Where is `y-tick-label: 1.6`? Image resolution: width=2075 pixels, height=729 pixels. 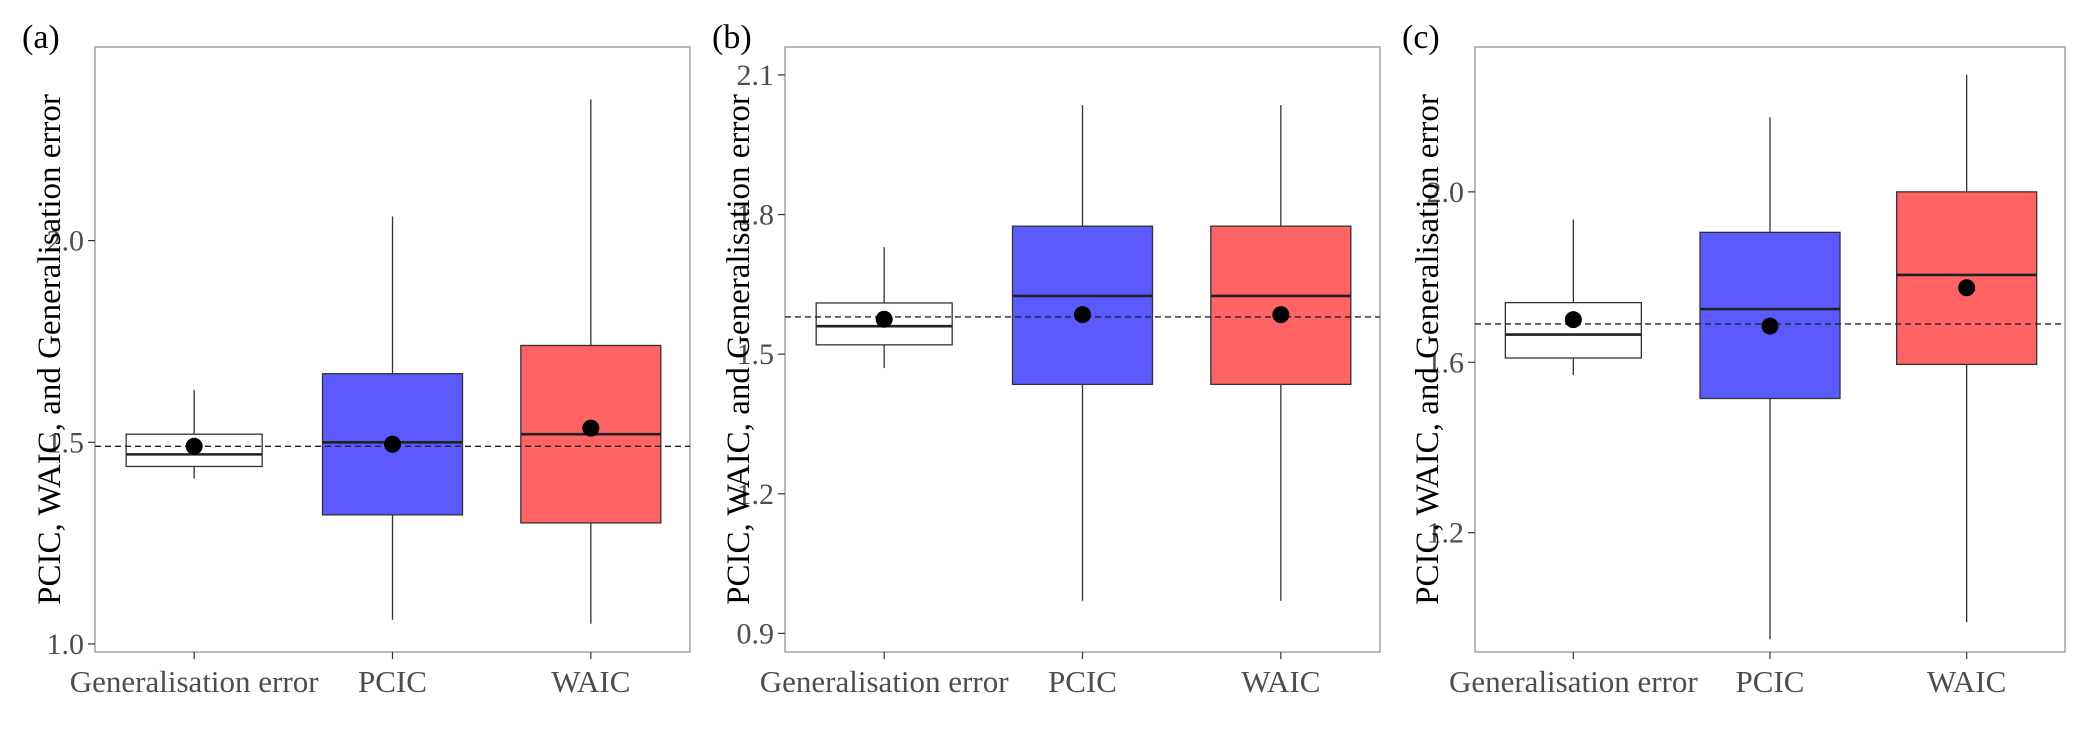
y-tick-label: 1.6 is located at coordinates (1446, 362).